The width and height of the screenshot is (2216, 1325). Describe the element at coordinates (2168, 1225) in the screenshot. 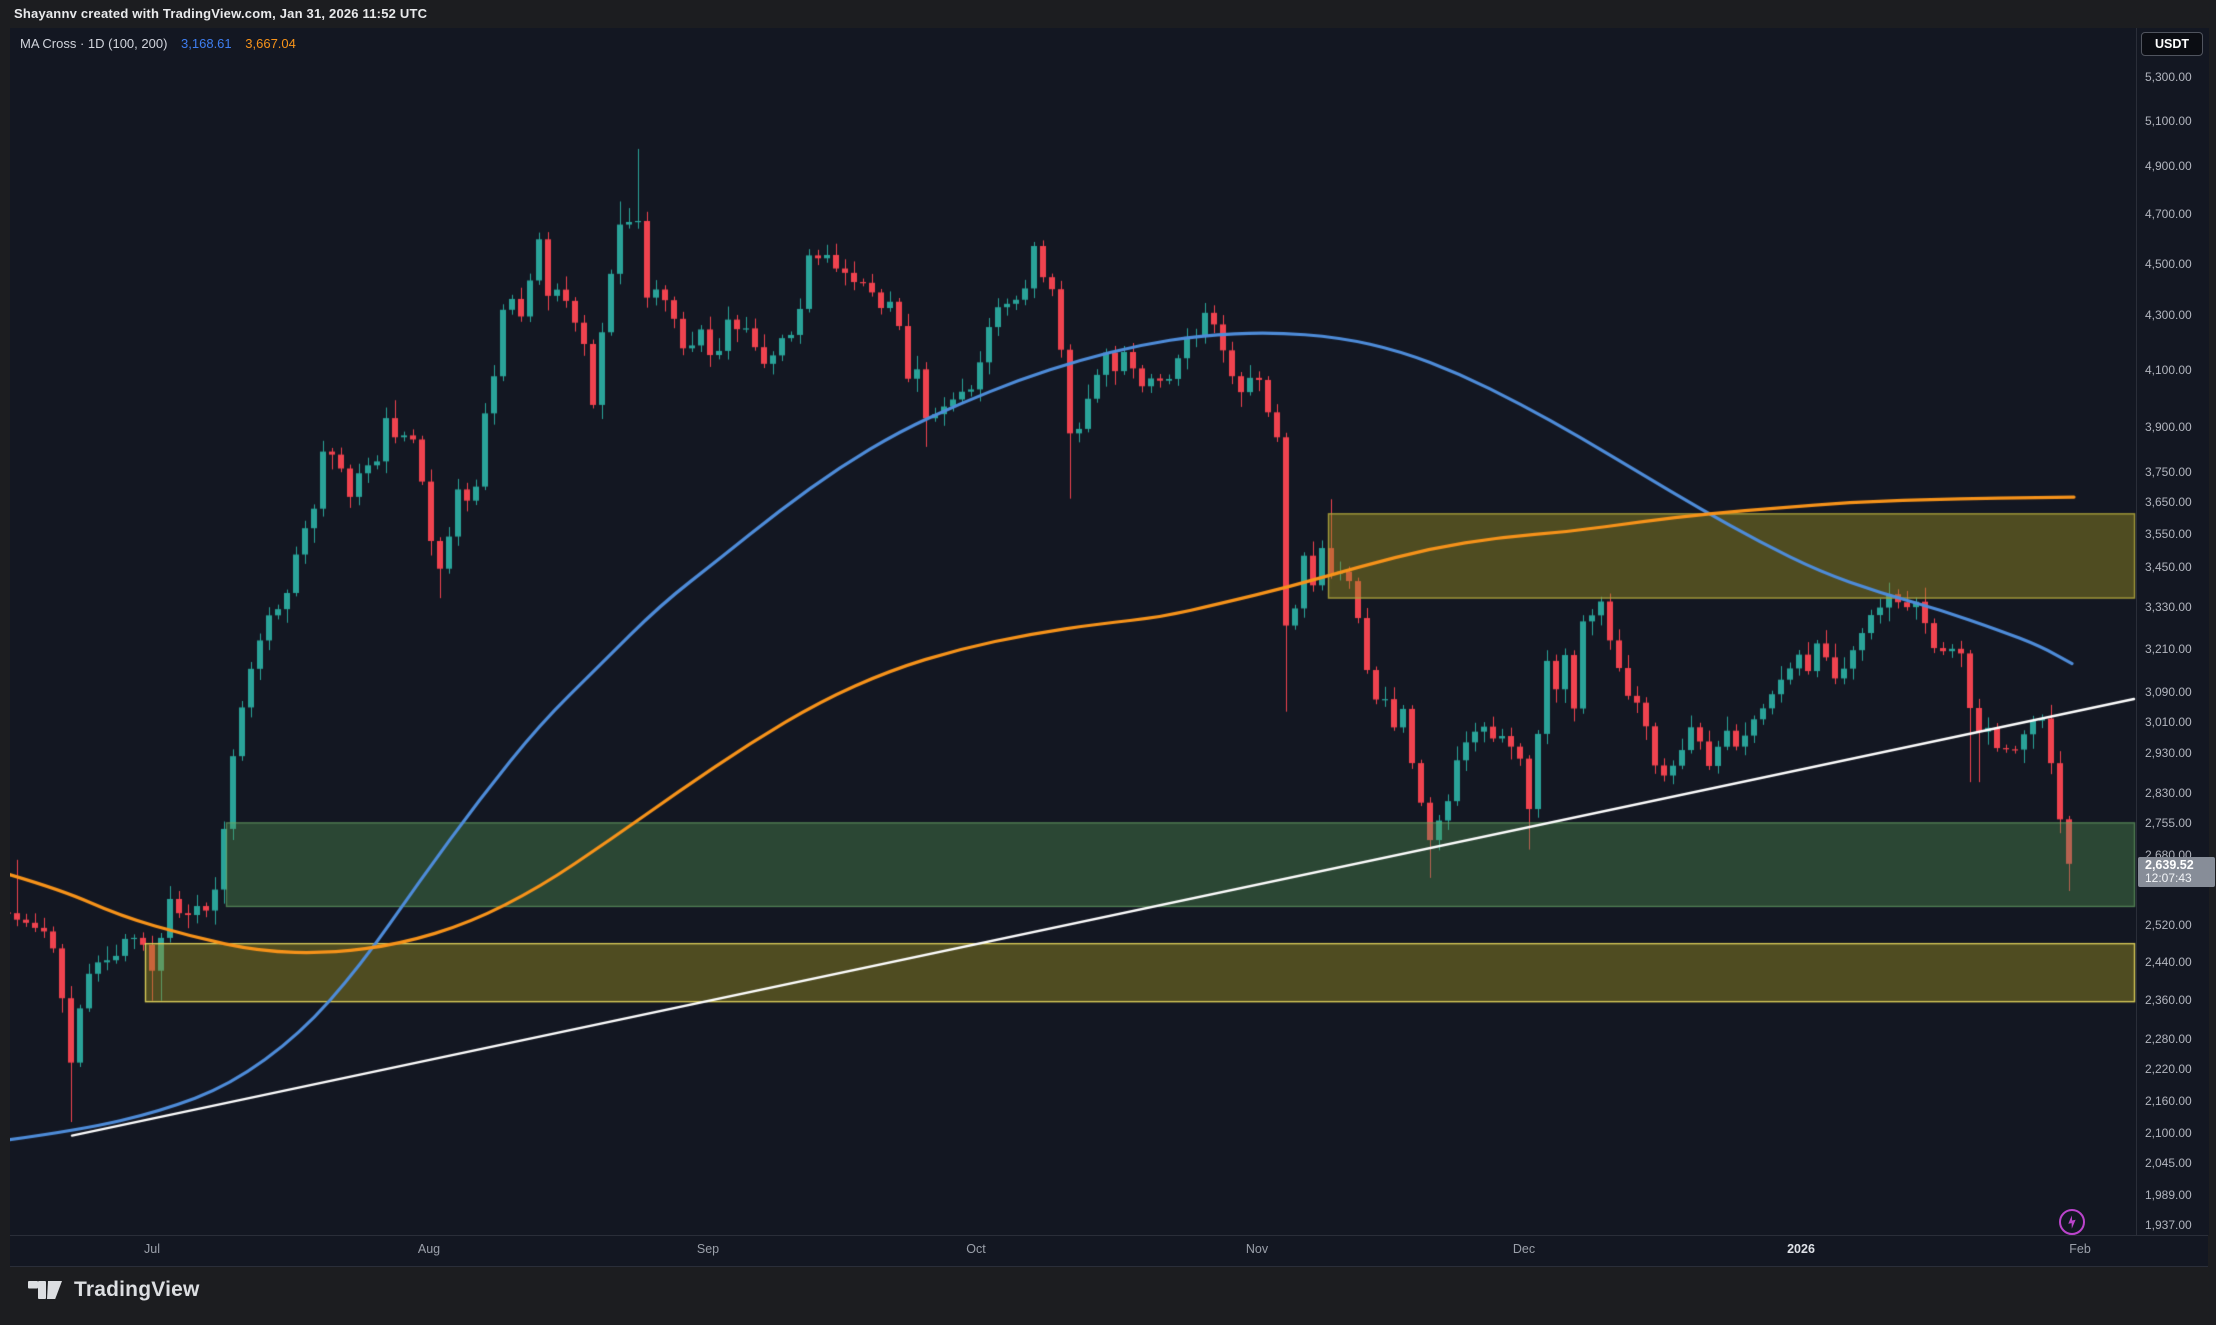

I see `price-tick-label: 1,937.00` at that location.